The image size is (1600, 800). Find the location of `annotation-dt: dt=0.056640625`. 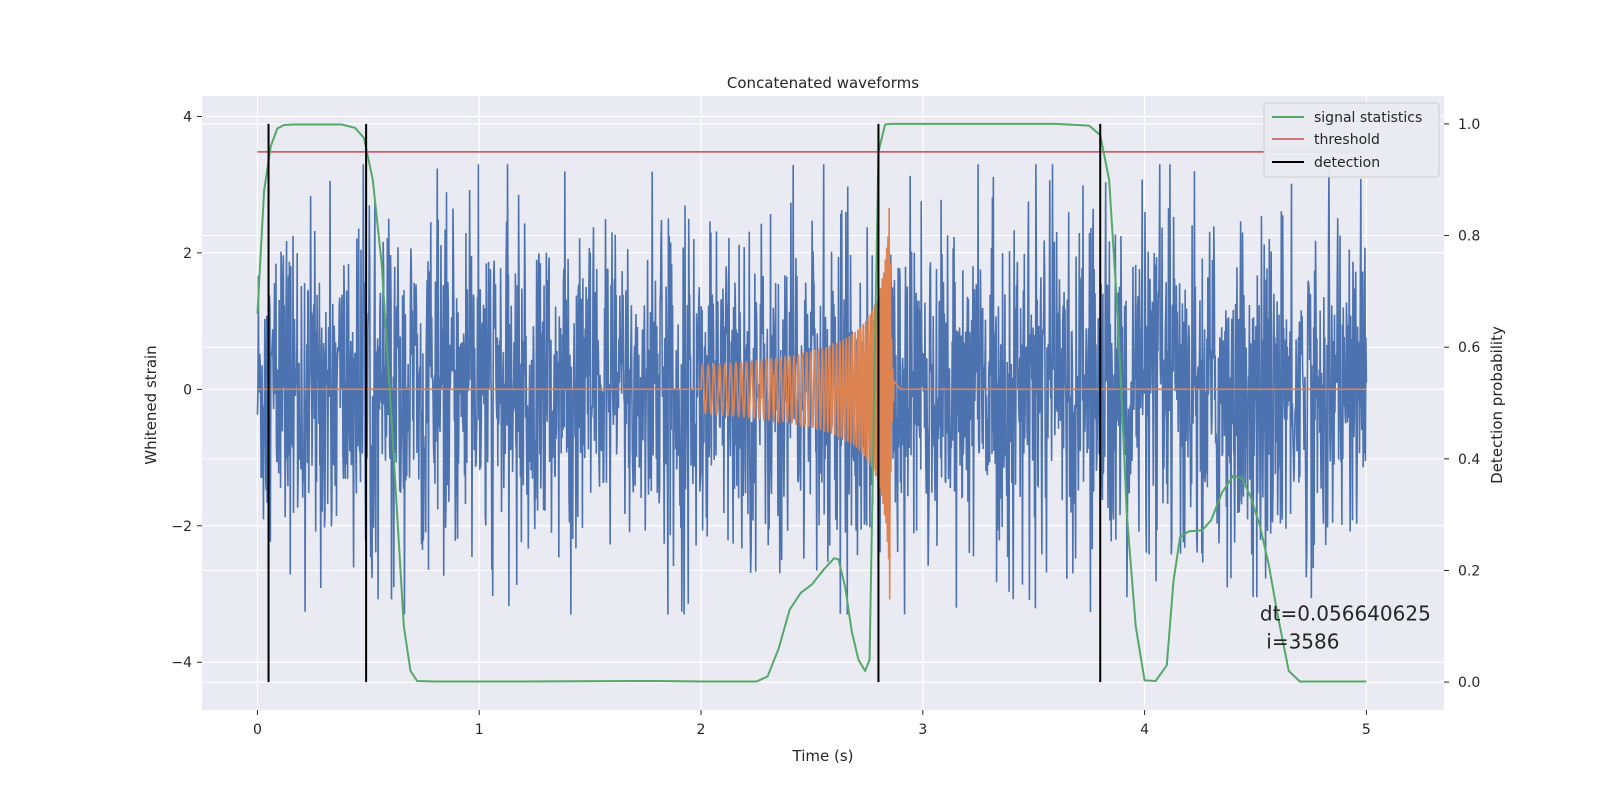

annotation-dt: dt=0.056640625 is located at coordinates (1345, 614).